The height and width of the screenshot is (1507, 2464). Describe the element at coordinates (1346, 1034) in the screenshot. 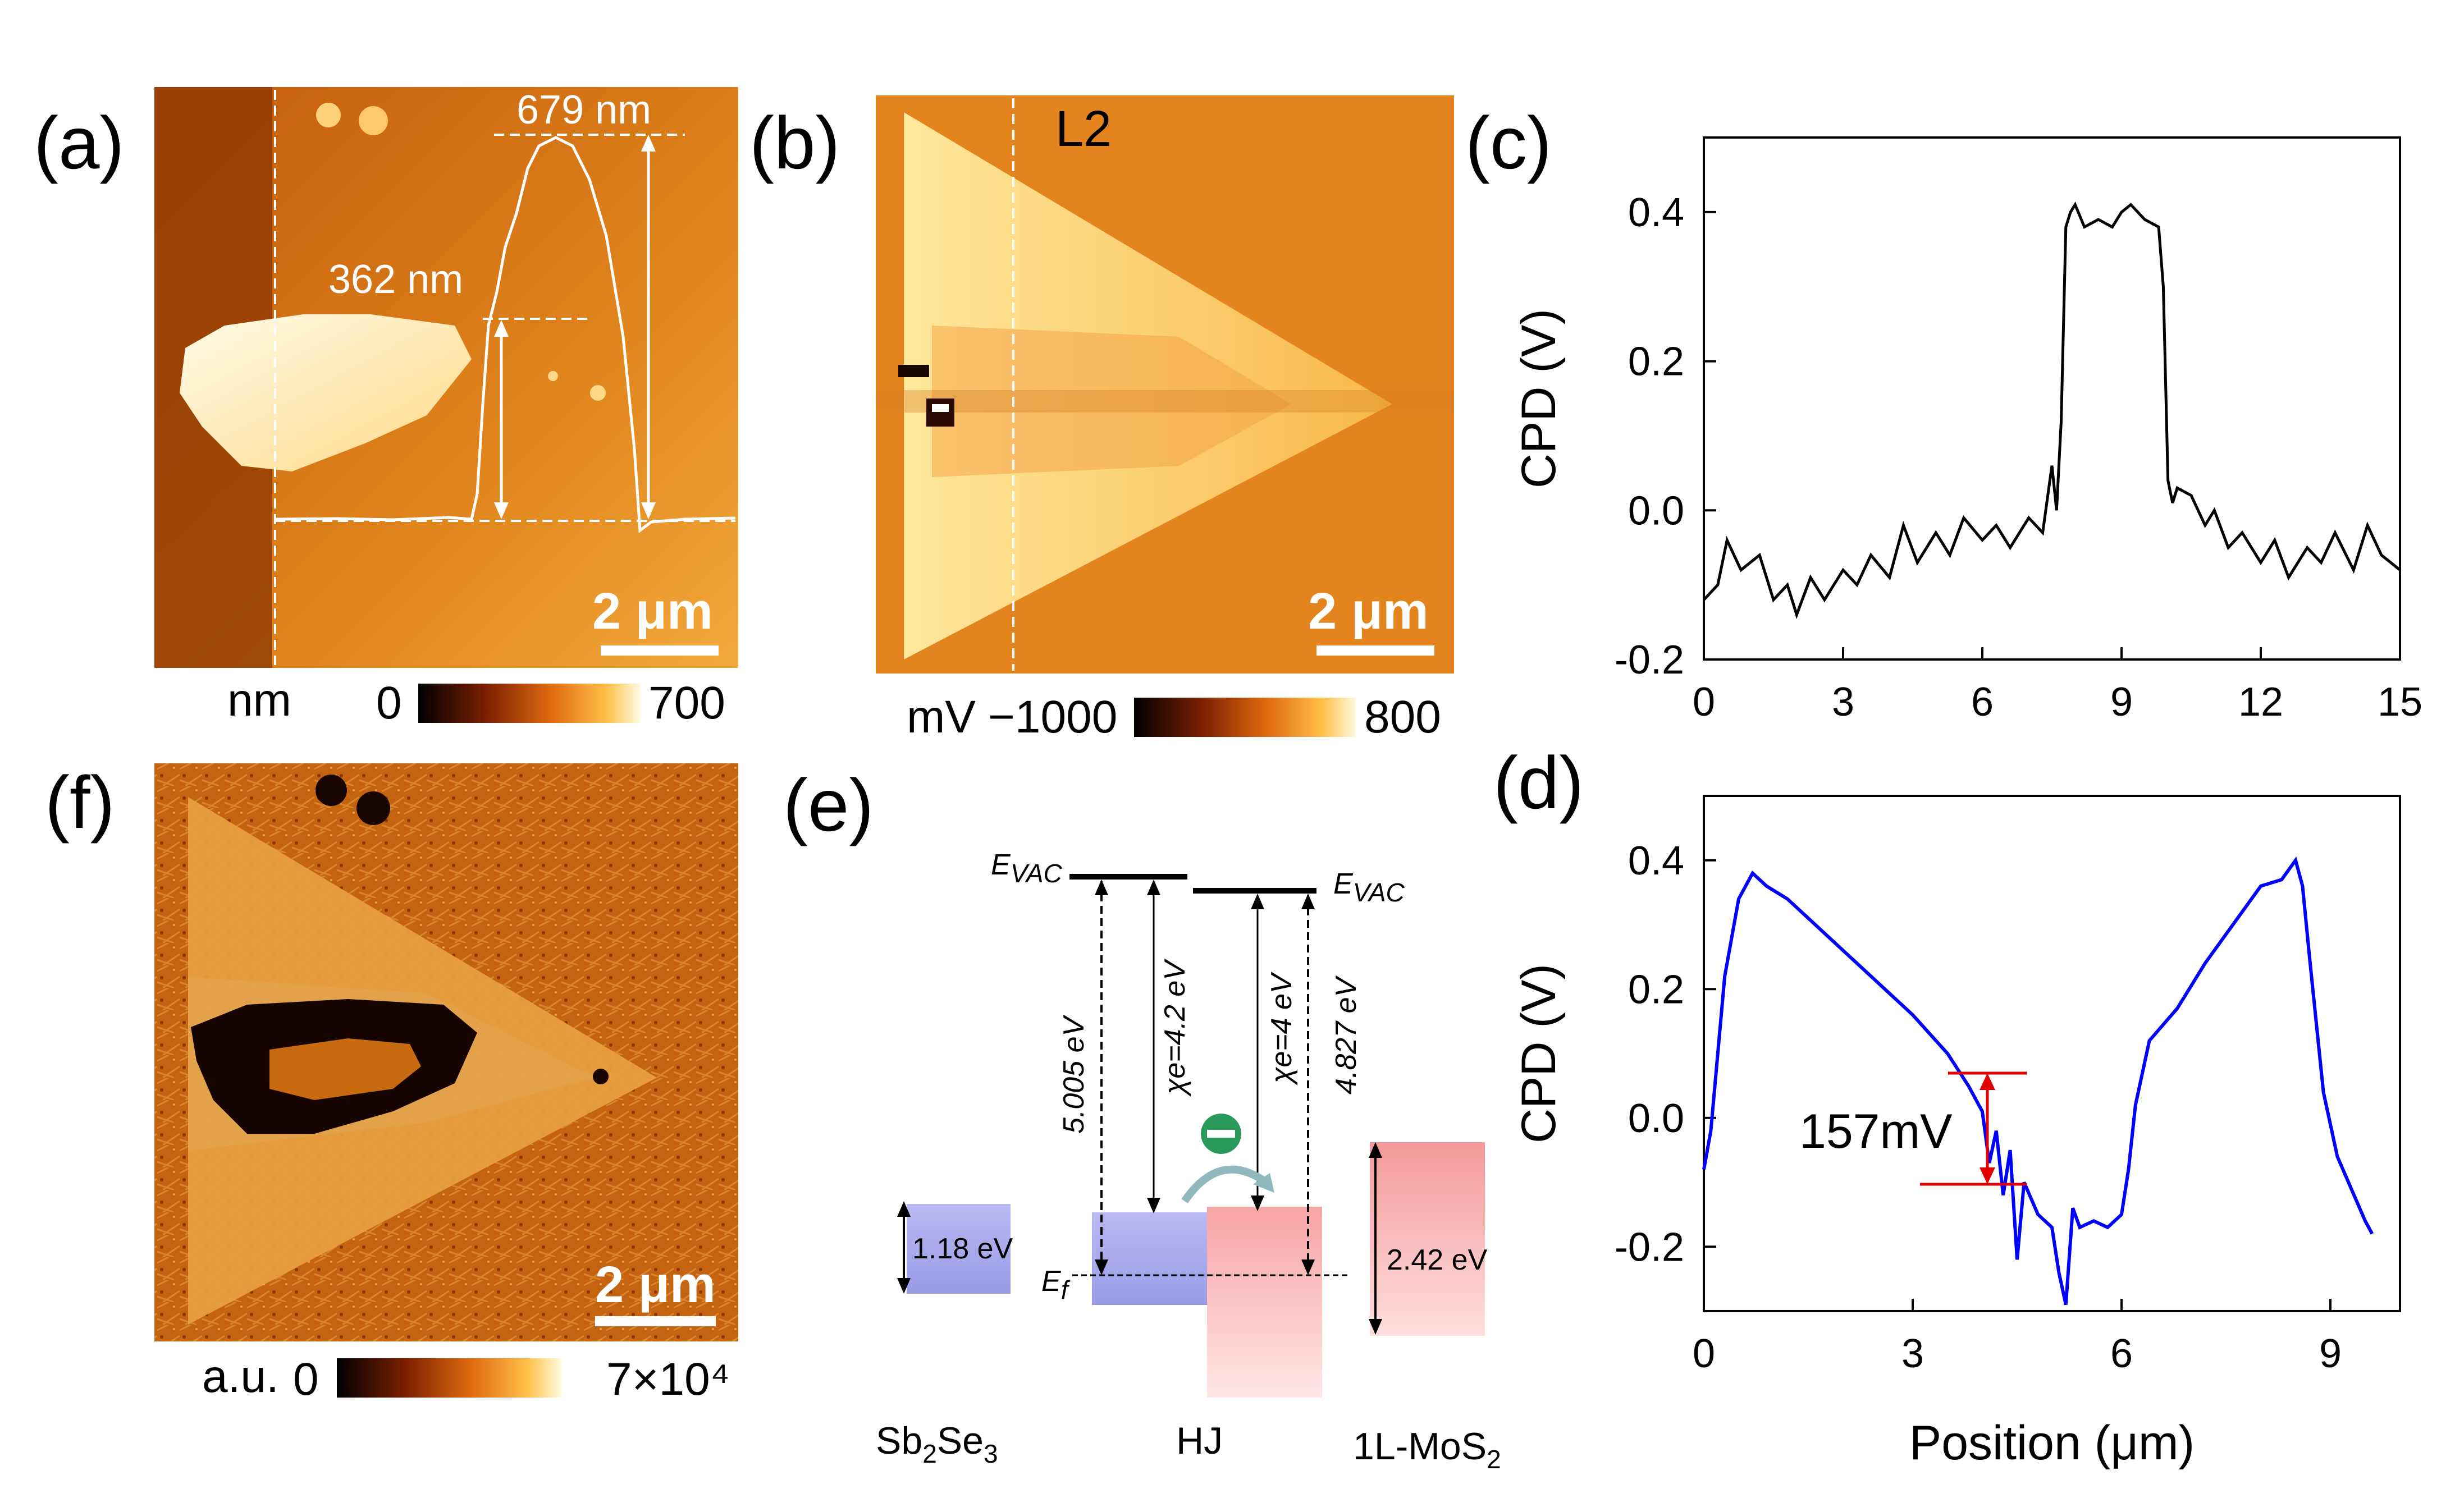

I see `wf-label-right: 4.827 eV` at that location.